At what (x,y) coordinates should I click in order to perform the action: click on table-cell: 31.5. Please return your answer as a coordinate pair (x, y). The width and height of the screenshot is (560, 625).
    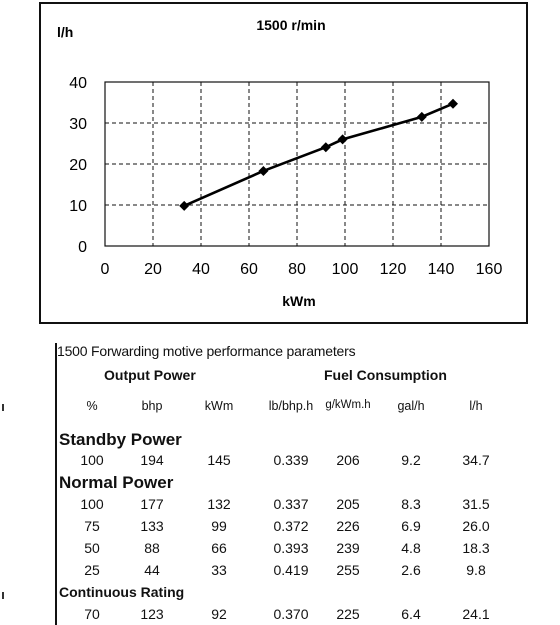
    Looking at the image, I should click on (476, 504).